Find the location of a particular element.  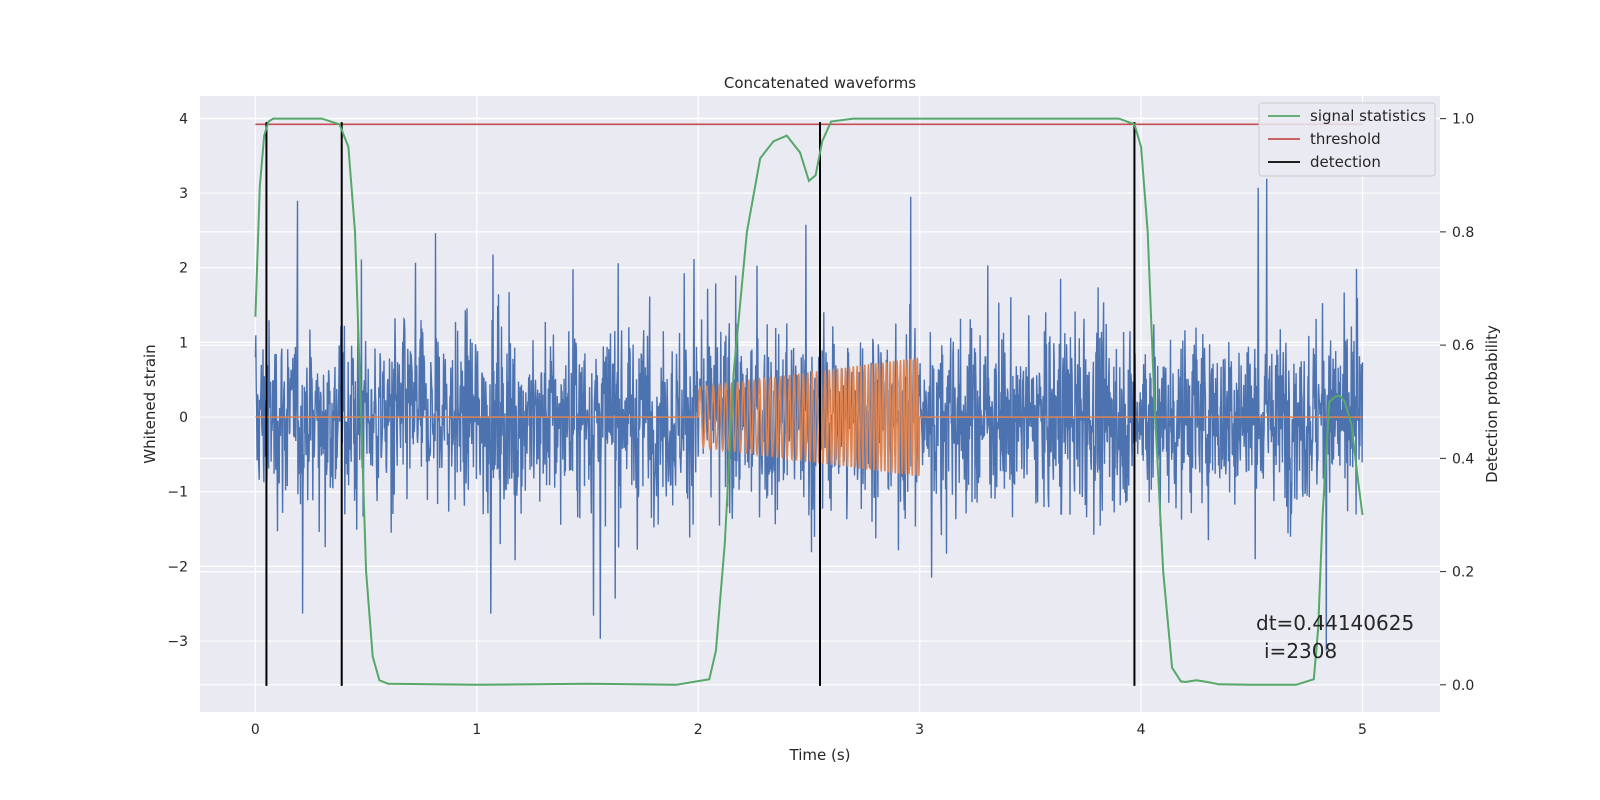

annotation-i: i=2308 is located at coordinates (1300, 651).